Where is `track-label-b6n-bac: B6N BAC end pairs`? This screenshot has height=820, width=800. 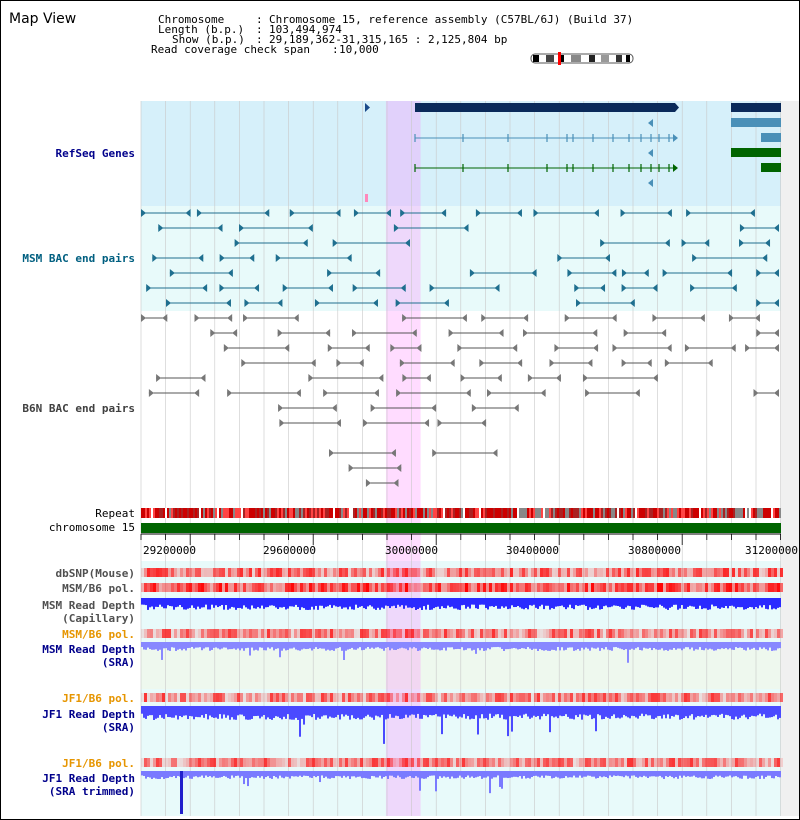 track-label-b6n-bac: B6N BAC end pairs is located at coordinates (78, 408).